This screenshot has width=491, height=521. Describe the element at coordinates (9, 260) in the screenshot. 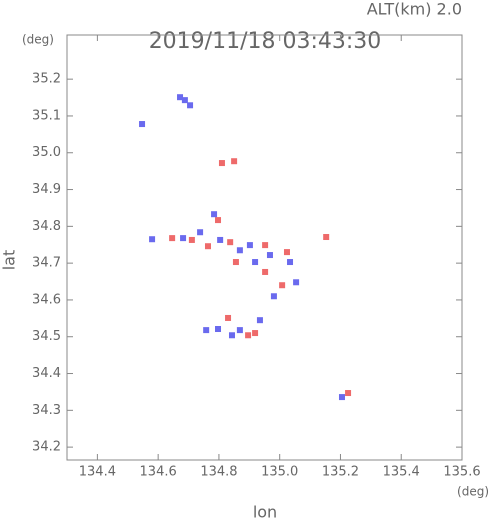

I see `y-axis-label: lat` at that location.